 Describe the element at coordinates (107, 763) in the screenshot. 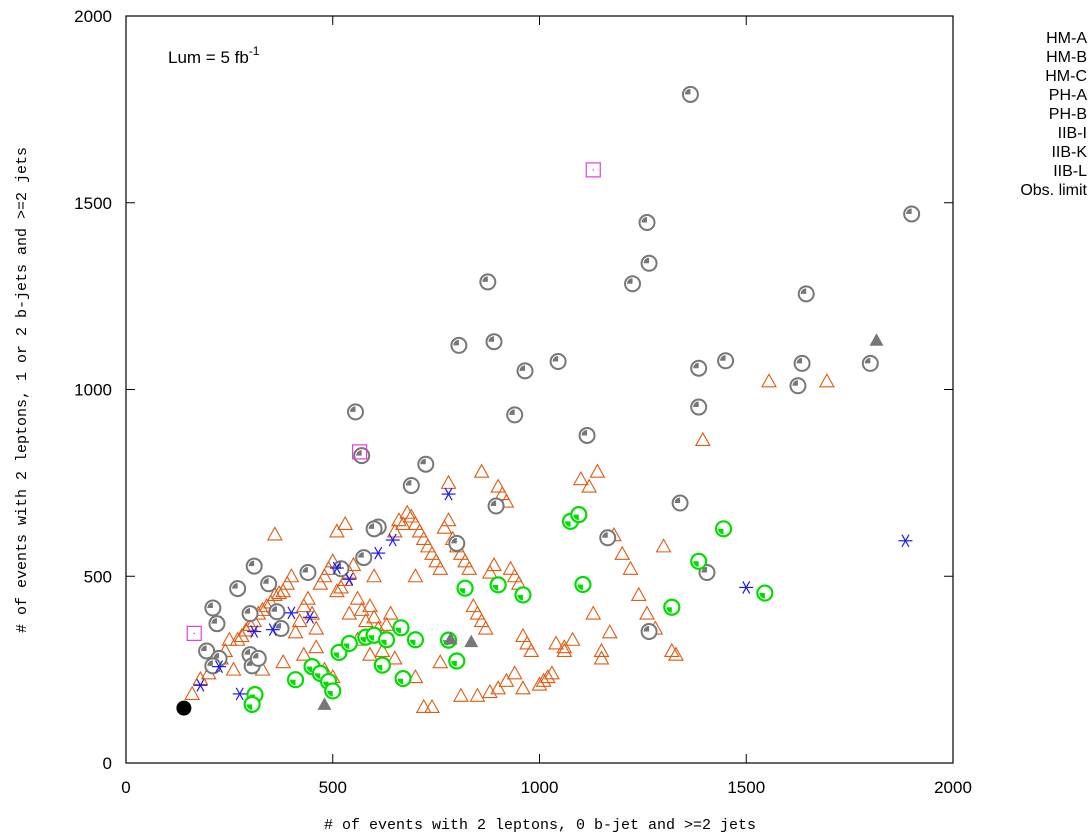

I see `y-tick-label: 0` at that location.